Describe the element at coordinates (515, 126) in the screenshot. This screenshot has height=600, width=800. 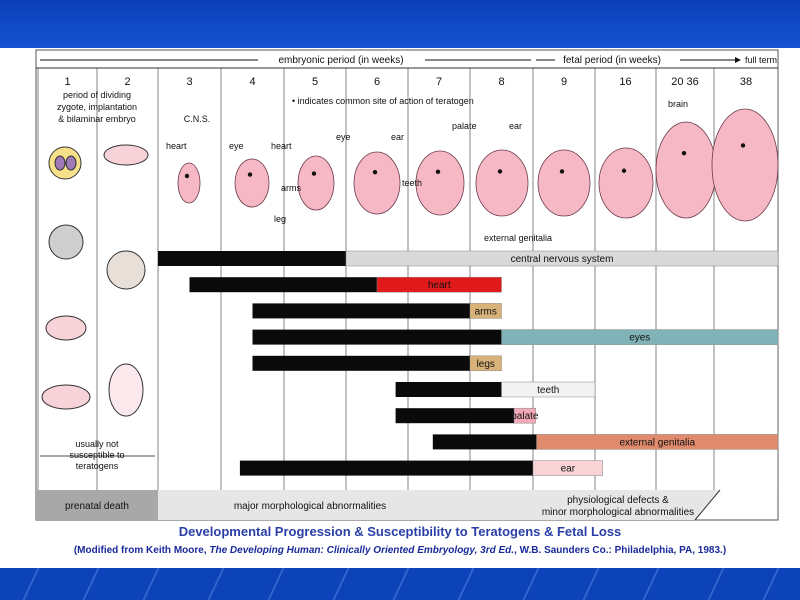
I see `label-ear-week8: ear` at that location.